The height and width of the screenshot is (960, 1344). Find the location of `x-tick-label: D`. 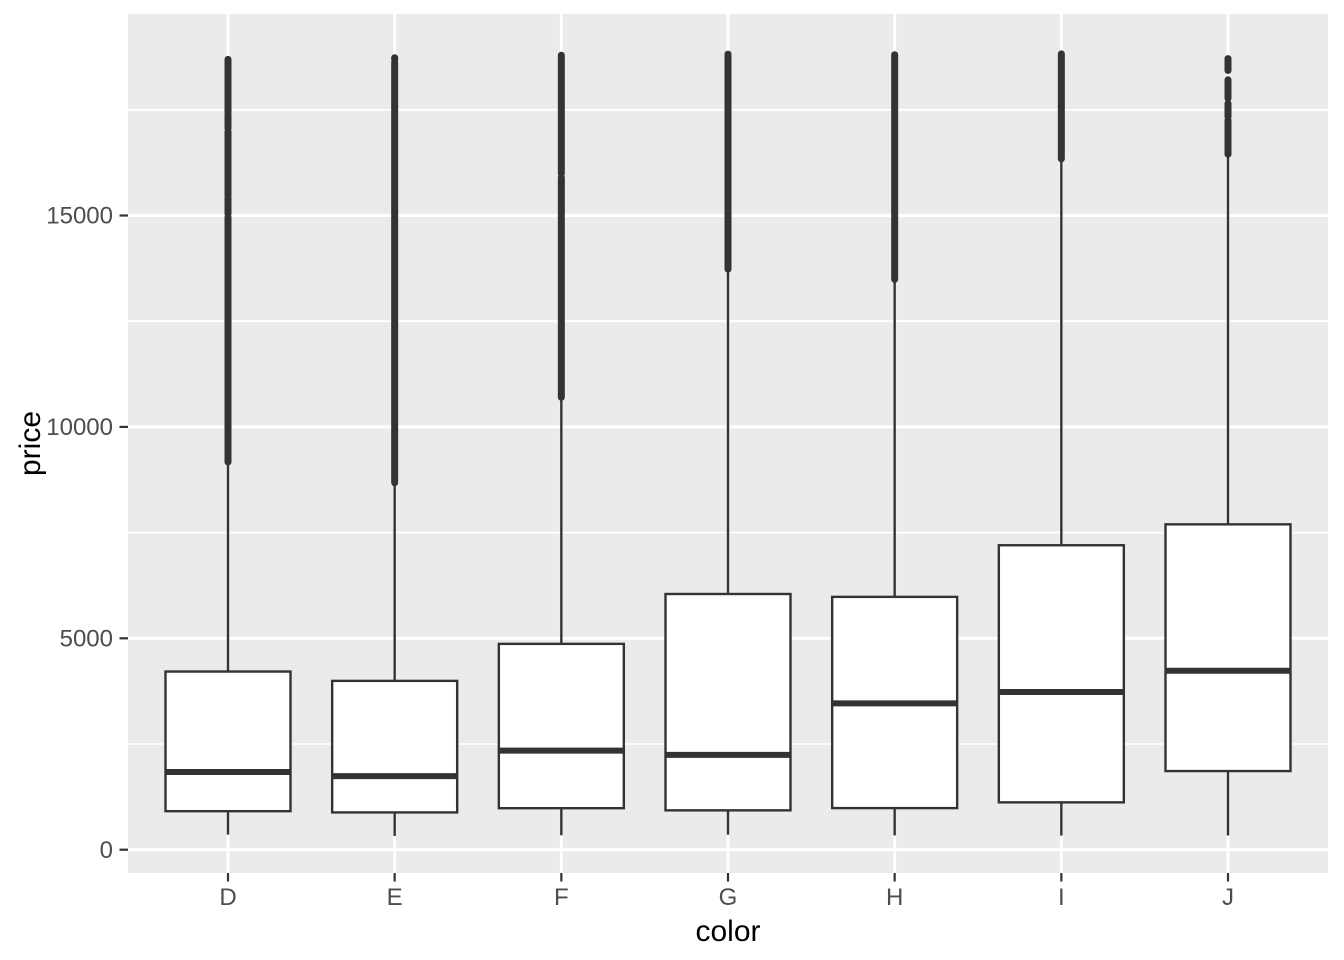

x-tick-label: D is located at coordinates (227, 897).